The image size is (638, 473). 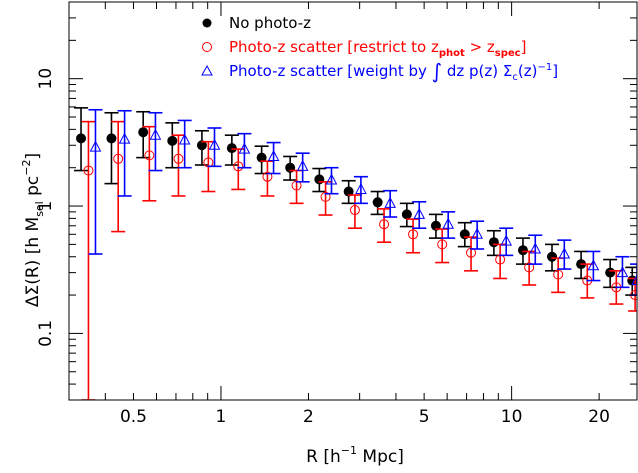 I want to click on x-tick-label: 1, so click(x=221, y=417).